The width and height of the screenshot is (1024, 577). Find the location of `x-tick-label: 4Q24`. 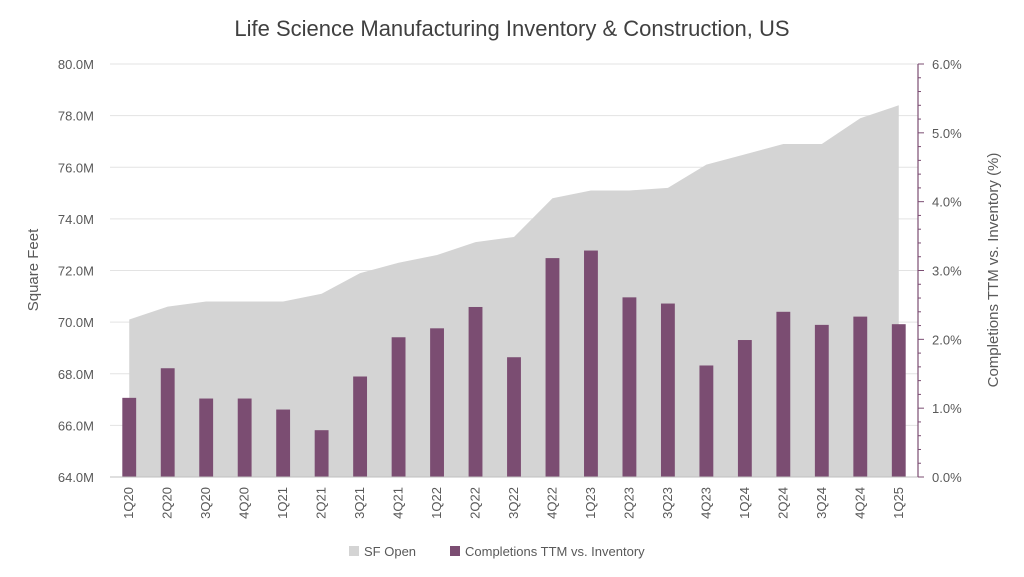

x-tick-label: 4Q24 is located at coordinates (859, 503).